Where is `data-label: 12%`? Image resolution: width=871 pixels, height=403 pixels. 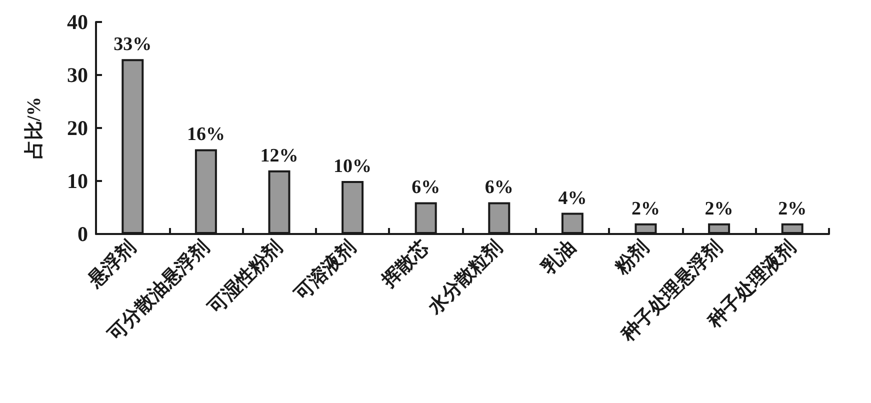
data-label: 12% is located at coordinates (279, 155).